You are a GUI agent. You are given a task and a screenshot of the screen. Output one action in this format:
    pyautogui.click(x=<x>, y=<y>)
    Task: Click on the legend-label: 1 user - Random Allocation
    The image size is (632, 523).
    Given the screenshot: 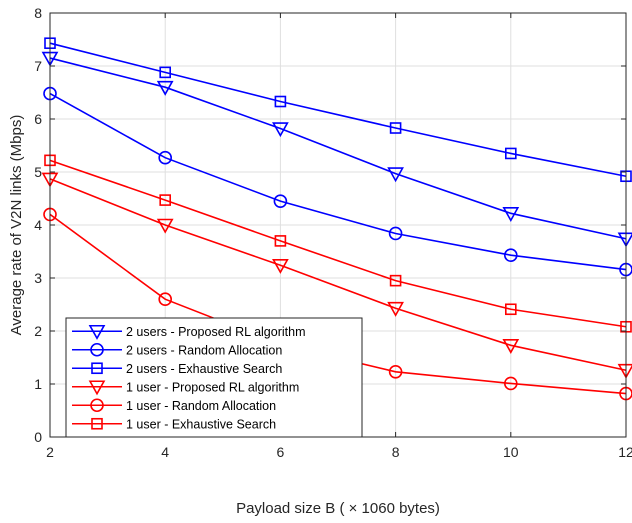 What is the action you would take?
    pyautogui.click(x=201, y=406)
    